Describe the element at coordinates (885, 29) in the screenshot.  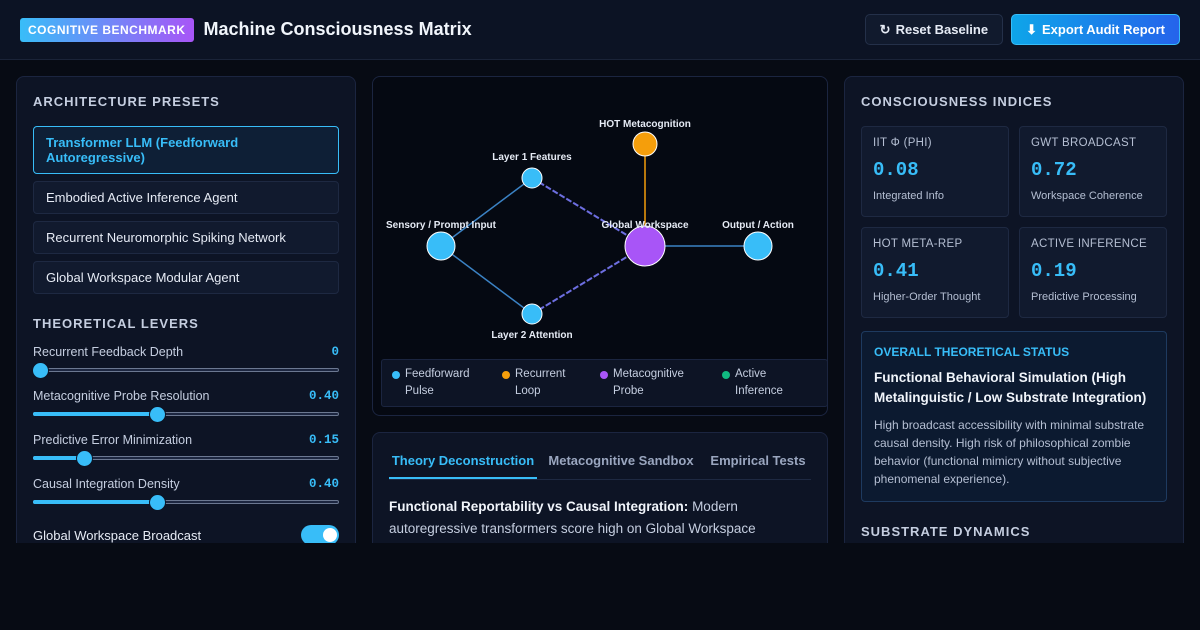
I see `refresh-icon: ↻` at that location.